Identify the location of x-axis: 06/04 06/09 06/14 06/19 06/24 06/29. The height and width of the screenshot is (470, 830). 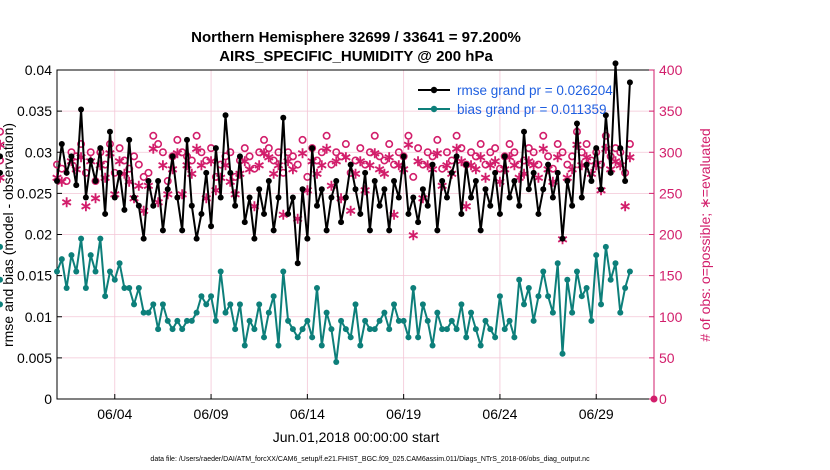
(355, 408).